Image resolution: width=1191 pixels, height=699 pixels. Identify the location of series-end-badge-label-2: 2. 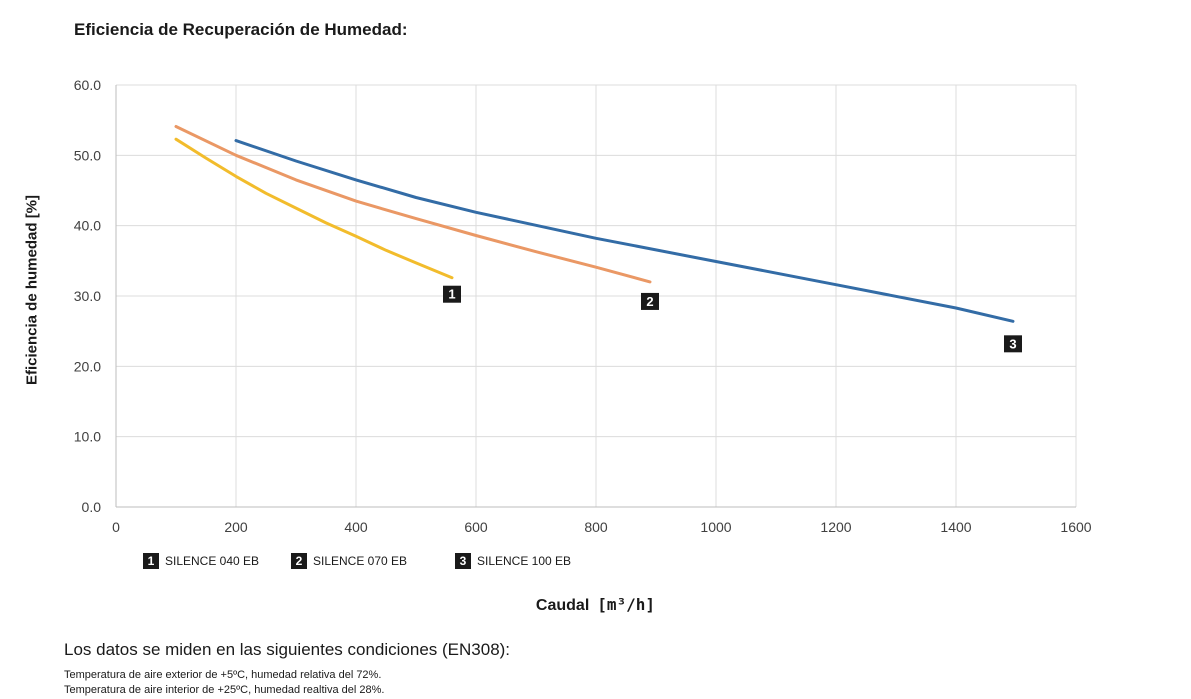
(649, 301).